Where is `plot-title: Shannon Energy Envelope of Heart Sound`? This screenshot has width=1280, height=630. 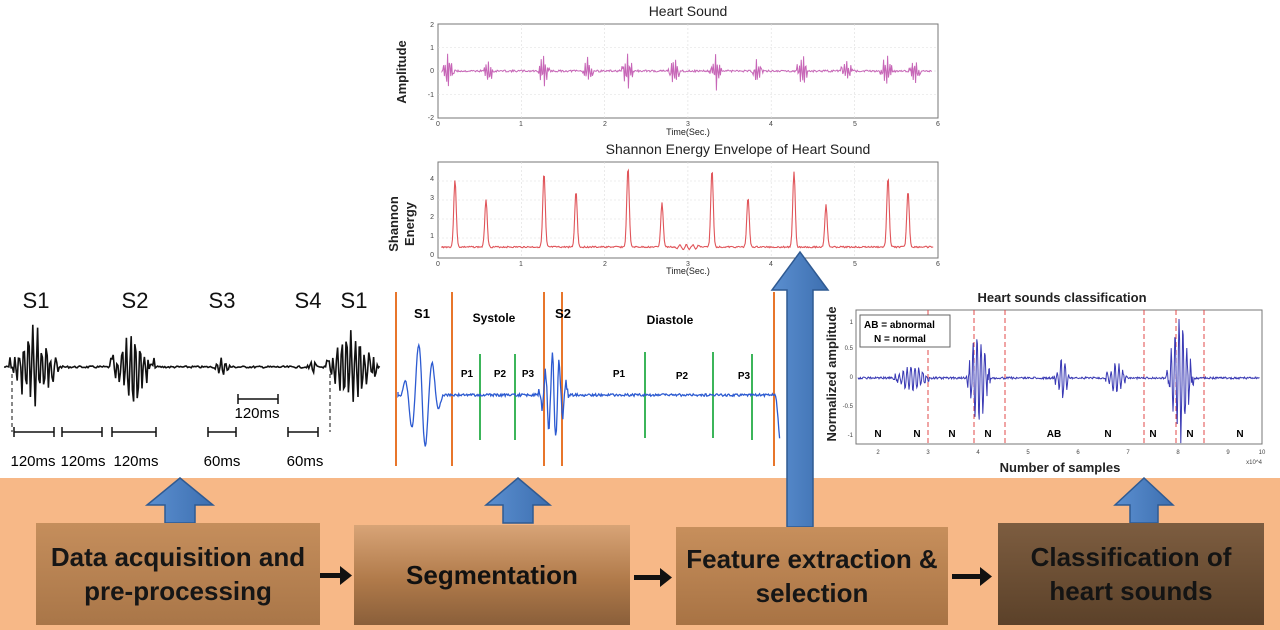 plot-title: Shannon Energy Envelope of Heart Sound is located at coordinates (738, 149).